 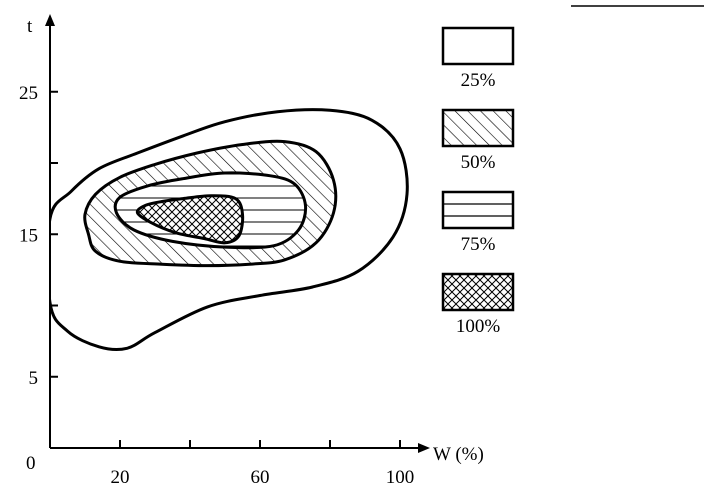 I want to click on legend-item: 50%, so click(x=478, y=140).